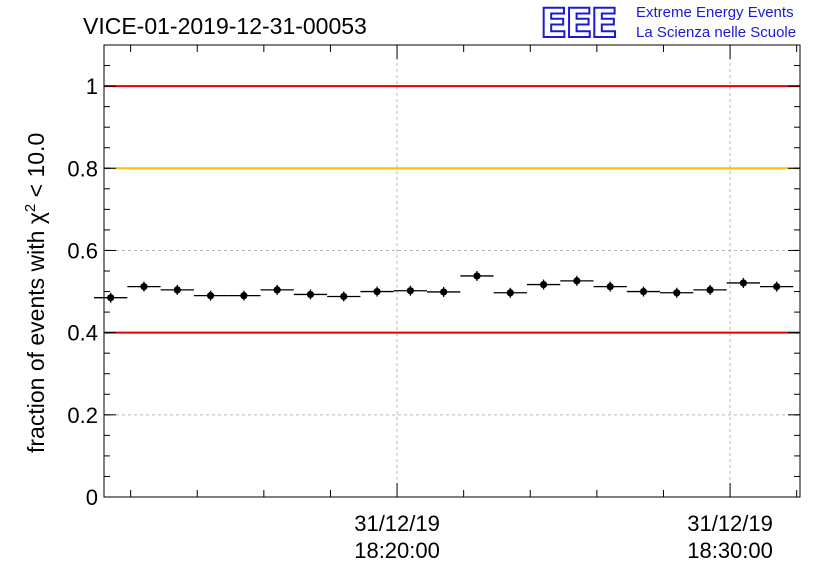 This screenshot has height=572, width=836. I want to click on y-axis-label-exp: 2, so click(30, 208).